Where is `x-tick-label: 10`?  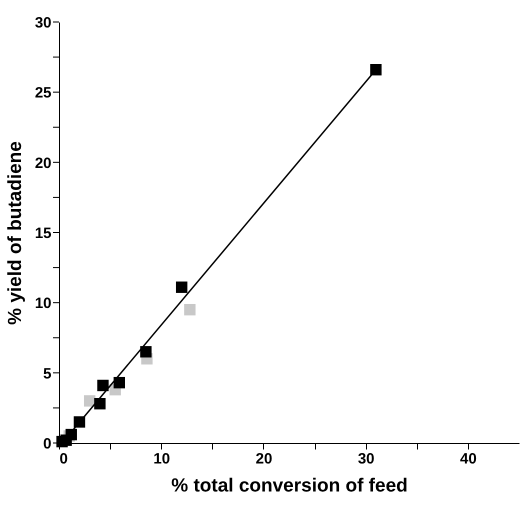
x-tick-label: 10 is located at coordinates (161, 459).